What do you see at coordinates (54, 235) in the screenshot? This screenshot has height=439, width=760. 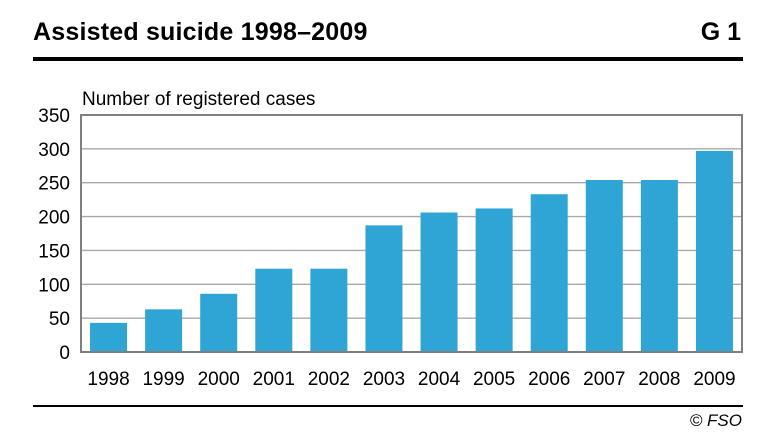 I see `y-tick-labels: 0 50 100 150 200 250 300 350` at bounding box center [54, 235].